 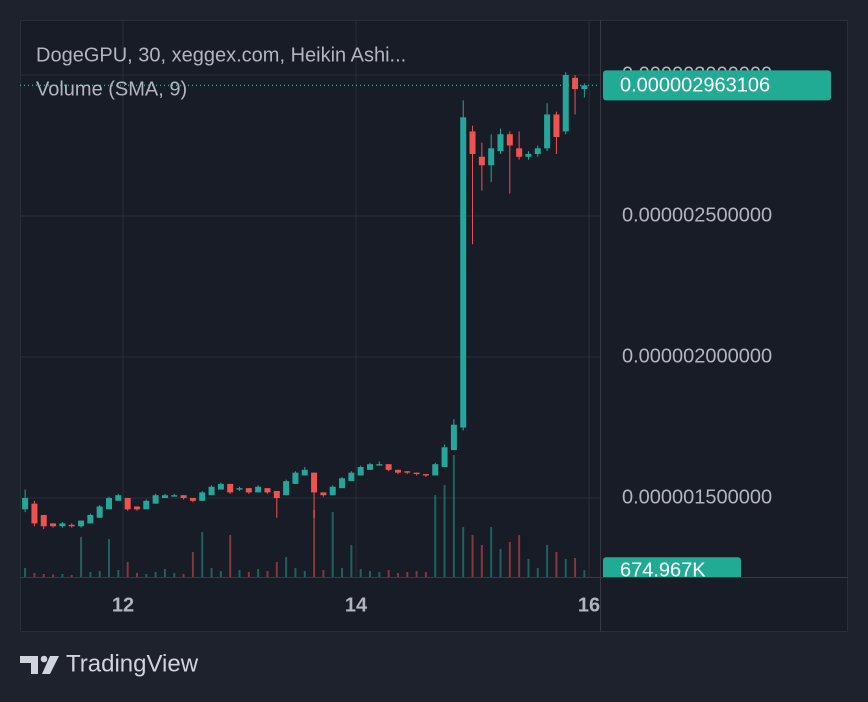 I want to click on y-tick-label: 0.000002000000, so click(x=697, y=356).